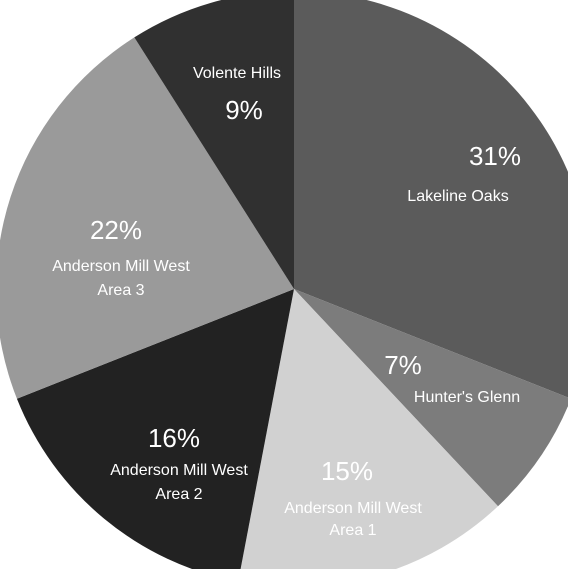  Describe the element at coordinates (237, 73) in the screenshot. I see `pie-category-label-volente-hills: Volente Hills` at that location.